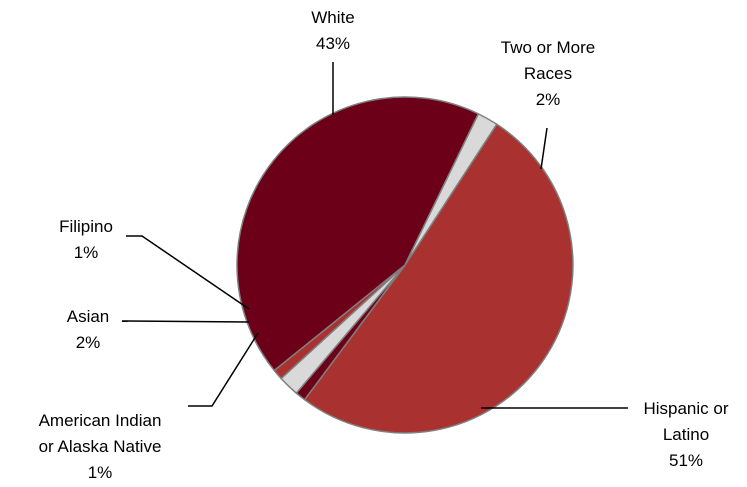 The width and height of the screenshot is (747, 487). What do you see at coordinates (100, 420) in the screenshot?
I see `data-label-category: American Indian` at bounding box center [100, 420].